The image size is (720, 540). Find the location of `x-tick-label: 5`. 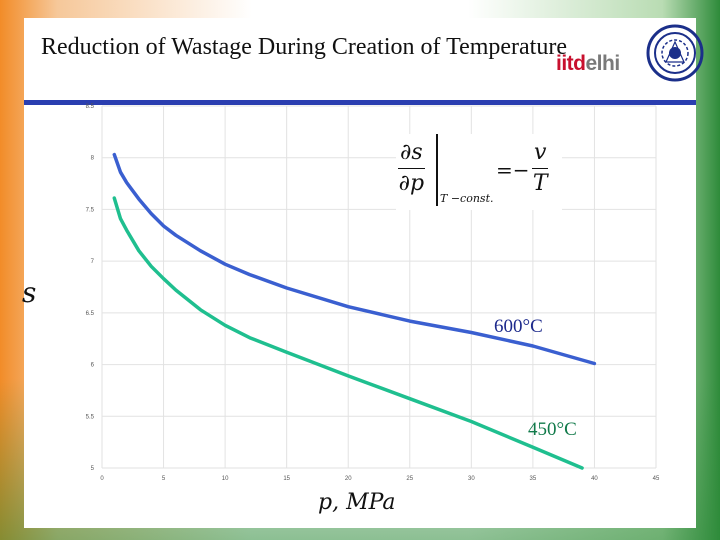

x-tick-label: 5 is located at coordinates (164, 479).